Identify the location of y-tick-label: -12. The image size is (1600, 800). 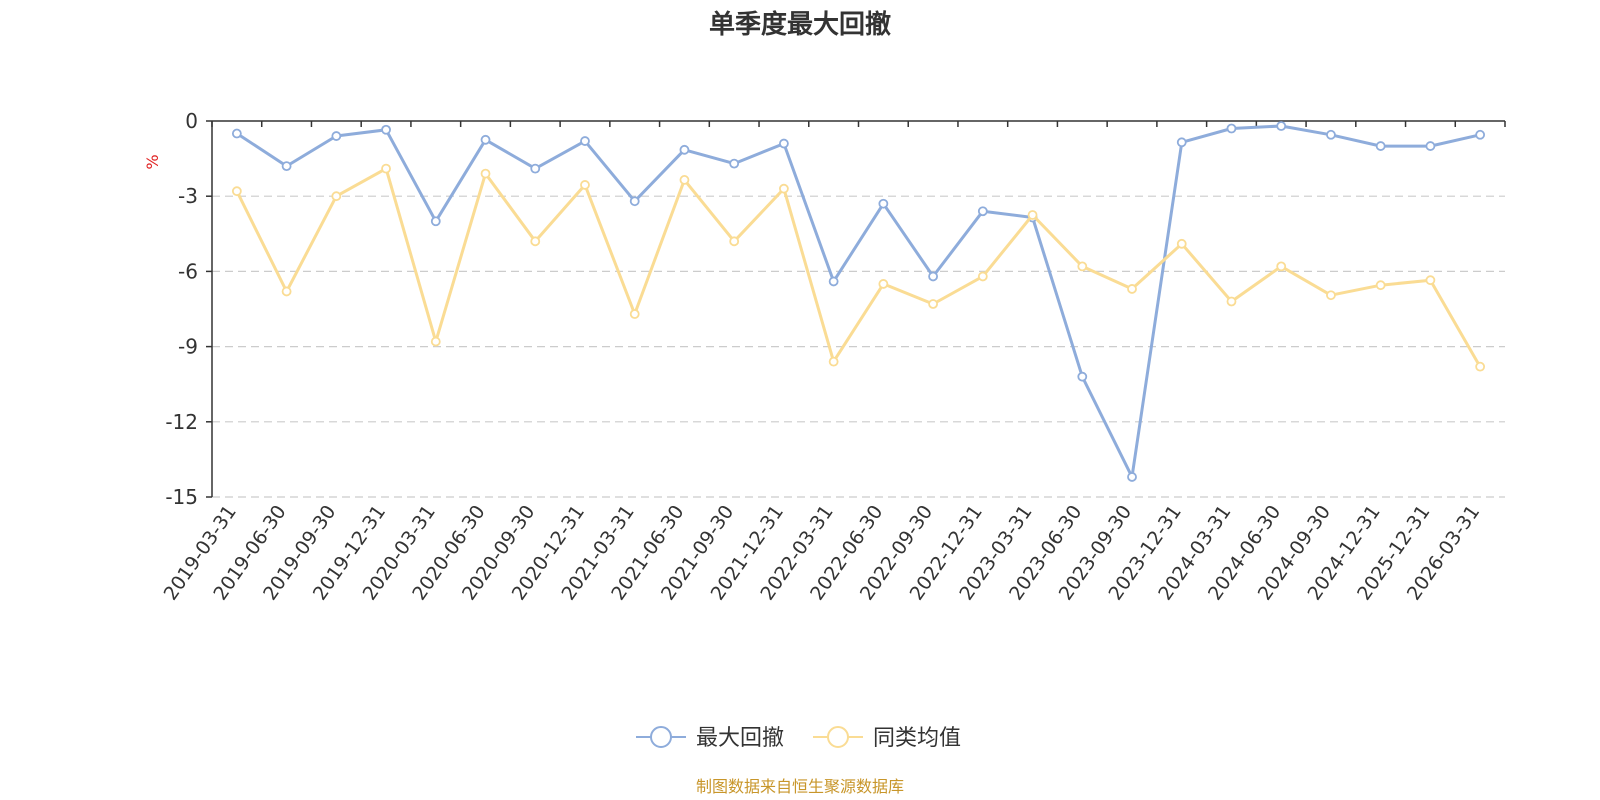
(181, 422).